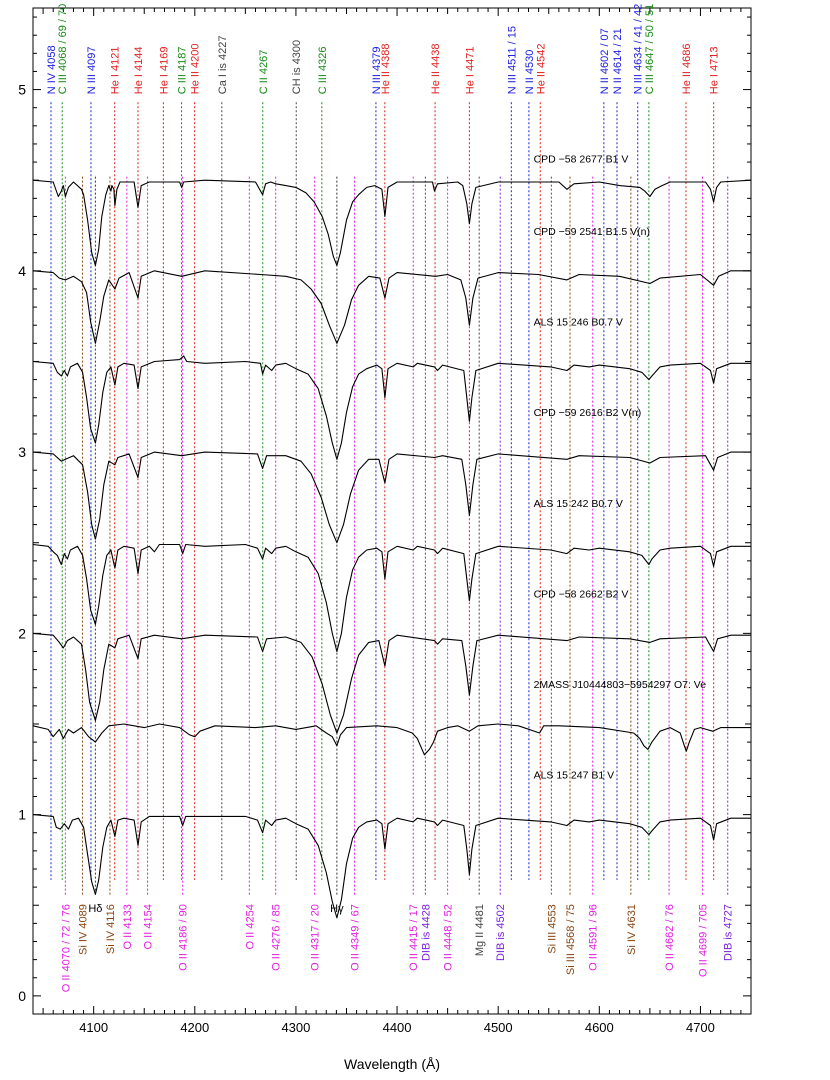 This screenshot has height=1080, width=830. Describe the element at coordinates (83, 929) in the screenshot. I see `bottom-line-label: Si IV 4089` at that location.